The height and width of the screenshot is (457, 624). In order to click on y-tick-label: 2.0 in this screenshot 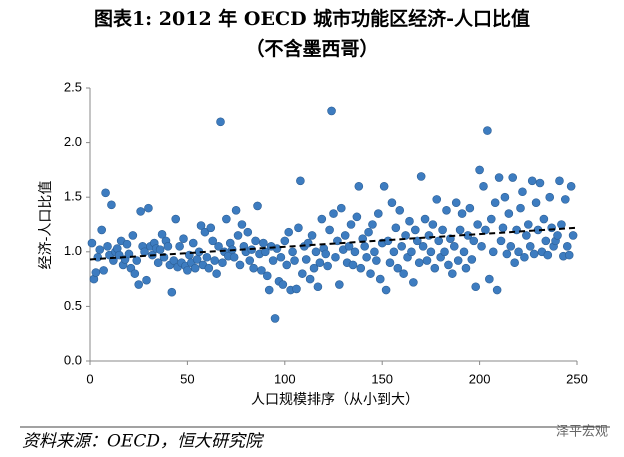, I will do `click(73, 141)`.